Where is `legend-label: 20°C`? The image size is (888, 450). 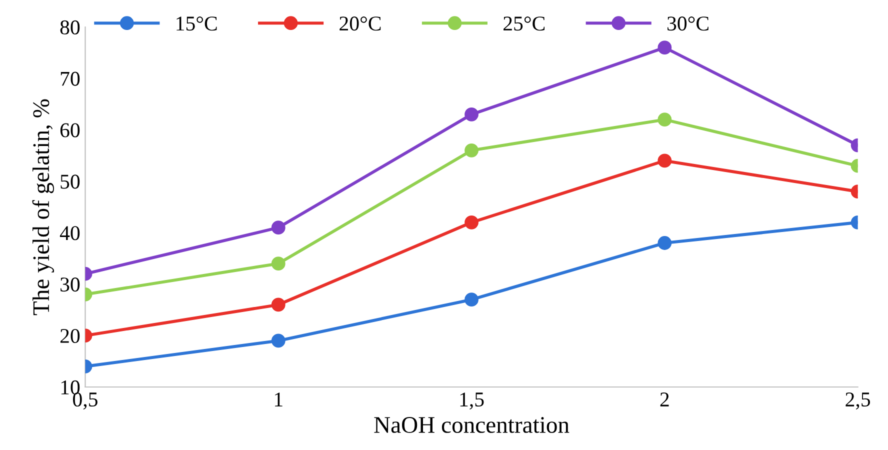
legend-label: 20°C is located at coordinates (360, 23).